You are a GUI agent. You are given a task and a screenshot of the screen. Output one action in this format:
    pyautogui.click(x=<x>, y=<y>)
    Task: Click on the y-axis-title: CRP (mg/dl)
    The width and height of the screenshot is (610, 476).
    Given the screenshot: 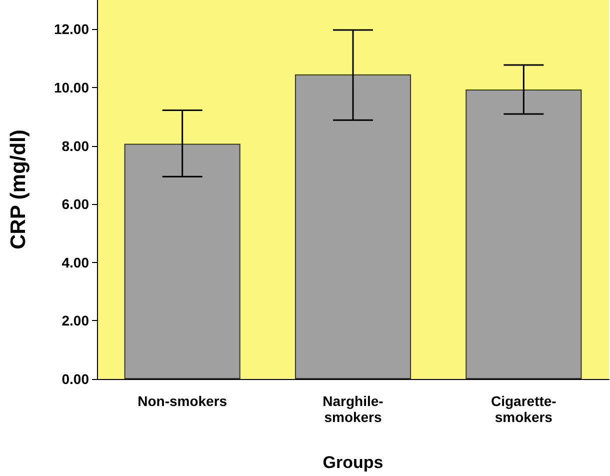 What is the action you would take?
    pyautogui.click(x=18, y=190)
    